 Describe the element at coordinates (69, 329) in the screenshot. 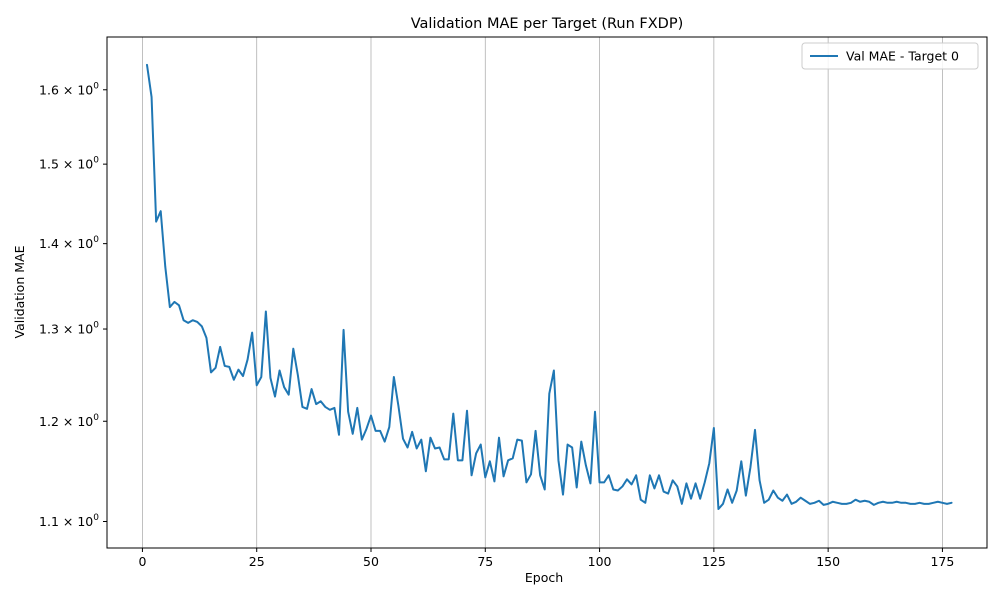

I see `y-tick-label: 1.3 × 100` at that location.